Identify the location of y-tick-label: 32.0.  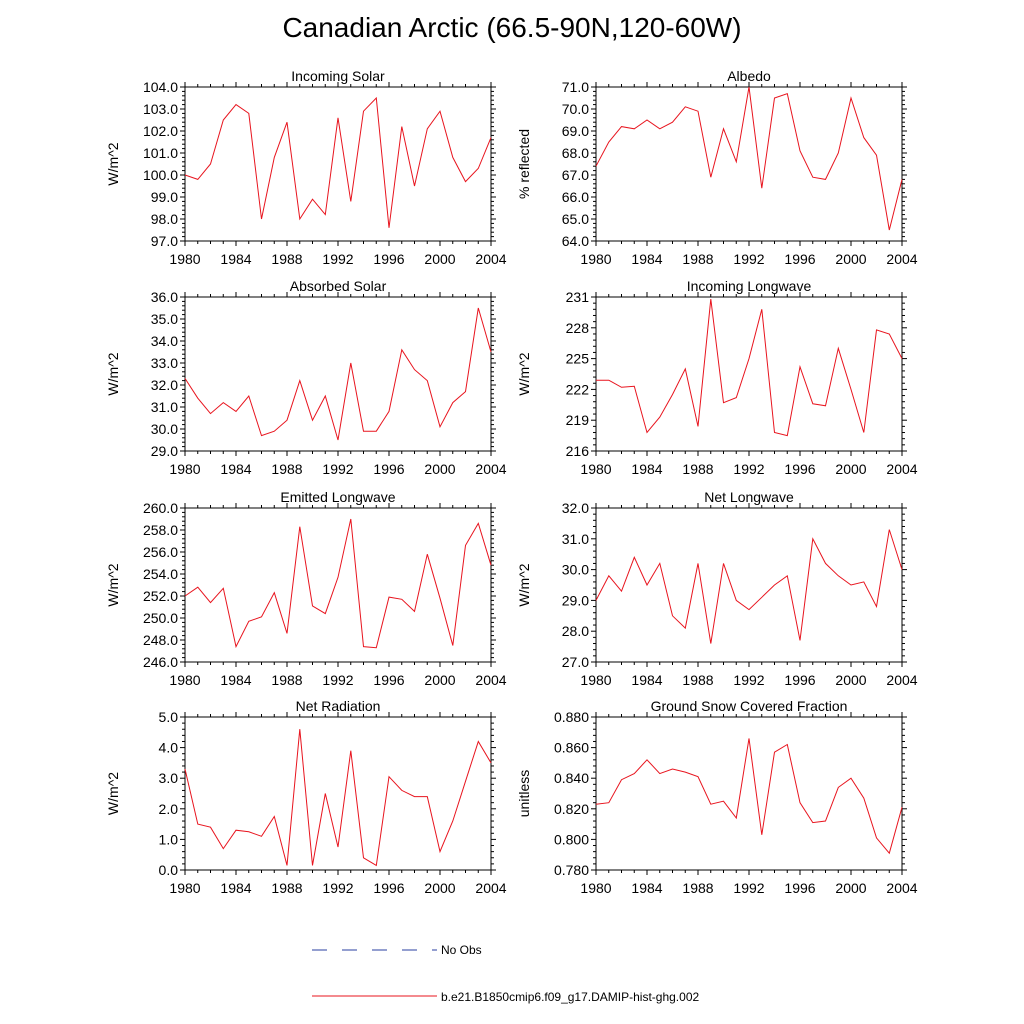
(575, 508).